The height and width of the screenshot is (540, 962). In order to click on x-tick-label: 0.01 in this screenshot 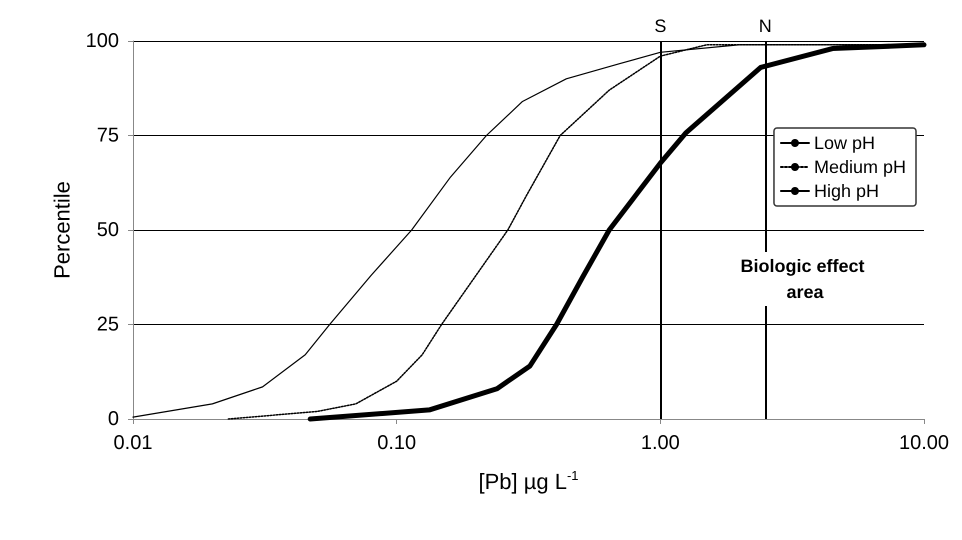, I will do `click(133, 443)`.